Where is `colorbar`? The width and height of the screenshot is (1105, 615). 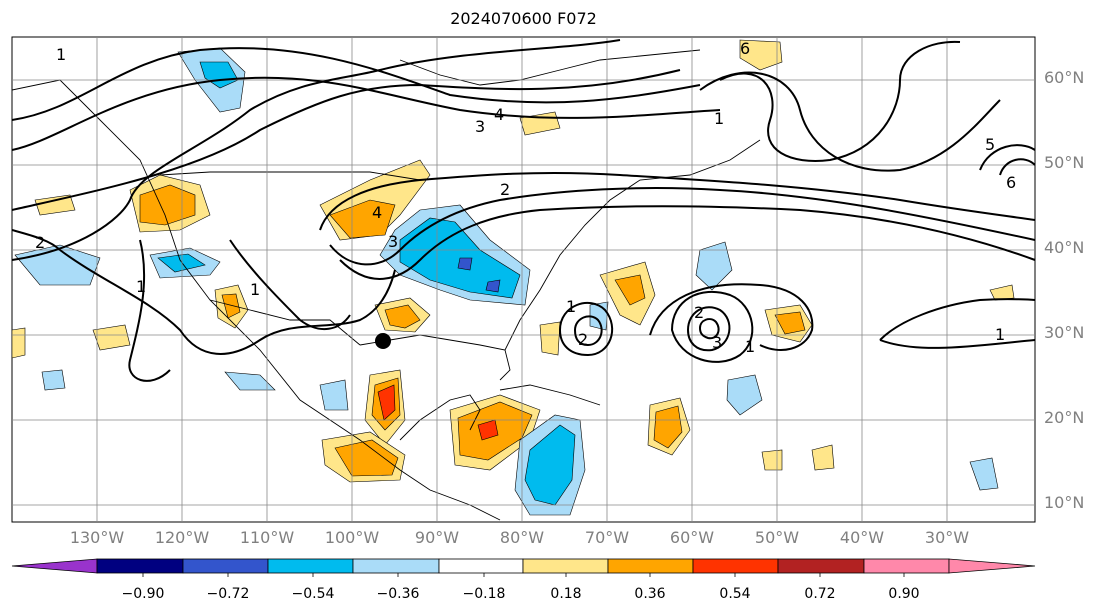
colorbar is located at coordinates (523, 567).